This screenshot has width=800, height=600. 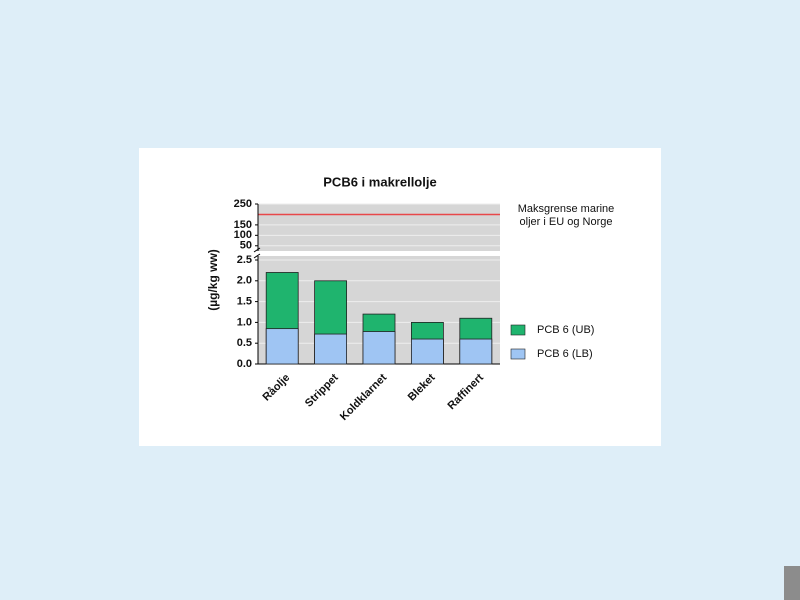 I want to click on y-tick-label: 0.5, so click(x=244, y=343).